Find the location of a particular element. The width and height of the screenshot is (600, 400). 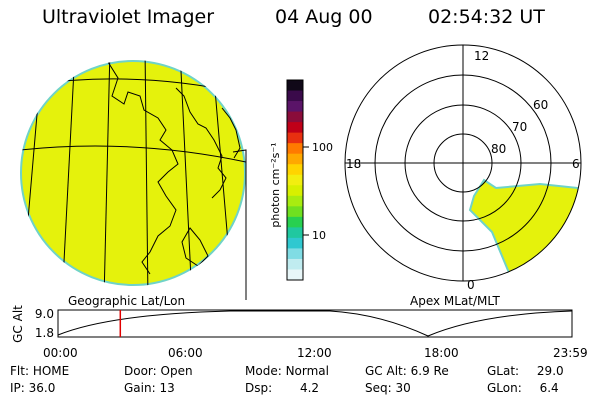

right-panel-caption: Apex MLat/MLT is located at coordinates (455, 301).